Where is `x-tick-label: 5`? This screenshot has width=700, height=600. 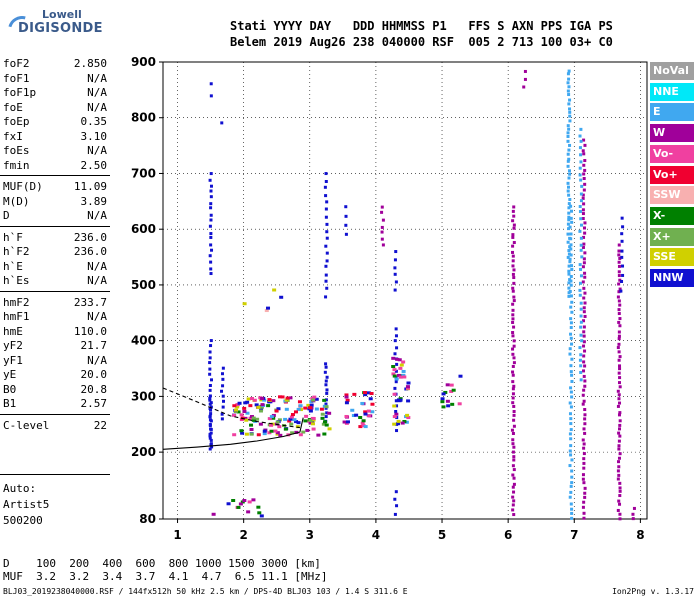 x-tick-label: 5 is located at coordinates (442, 535).